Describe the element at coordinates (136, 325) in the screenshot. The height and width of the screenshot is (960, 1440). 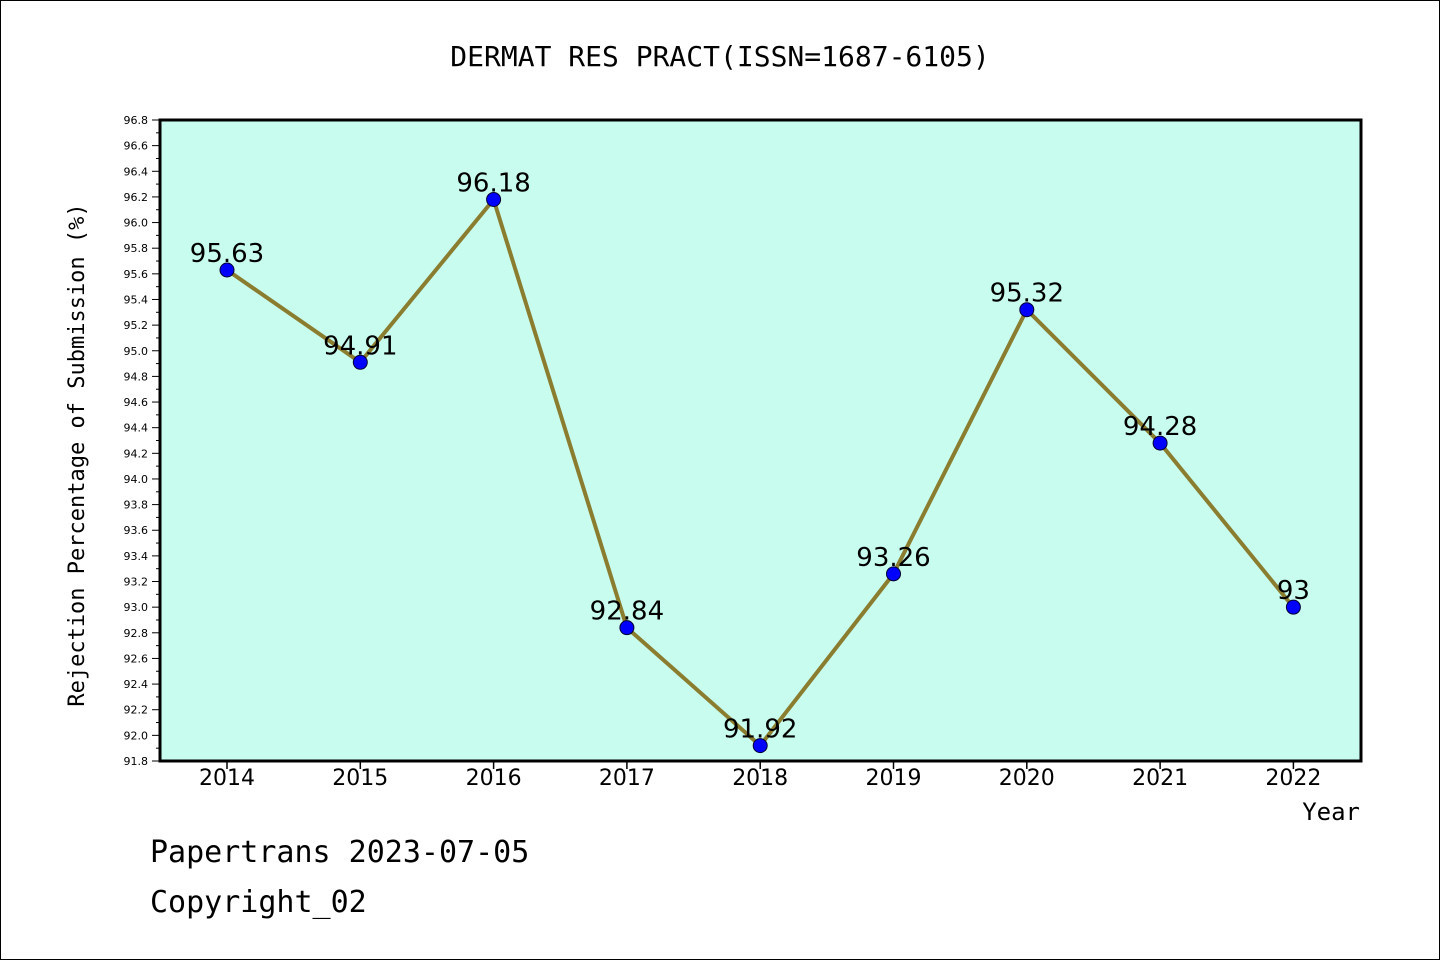
I see `y-tick-label: 95.2` at that location.